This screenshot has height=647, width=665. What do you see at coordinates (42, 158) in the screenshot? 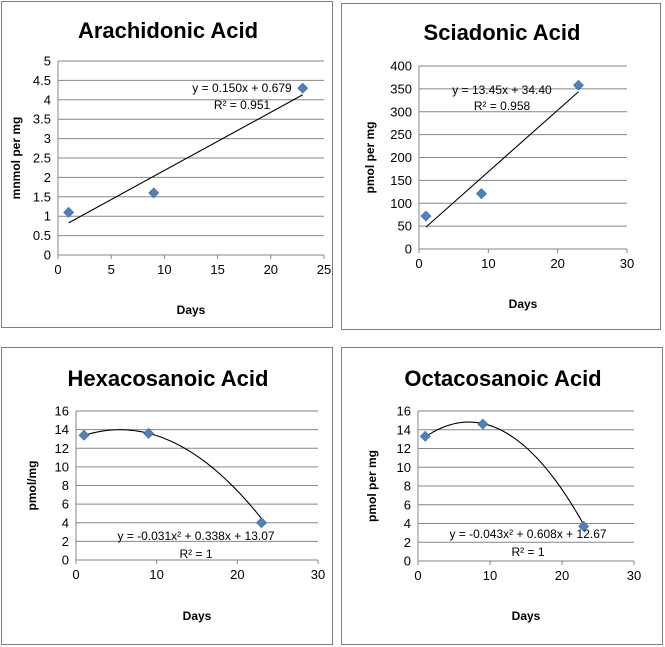
I see `y-tick-label: 2.5` at bounding box center [42, 158].